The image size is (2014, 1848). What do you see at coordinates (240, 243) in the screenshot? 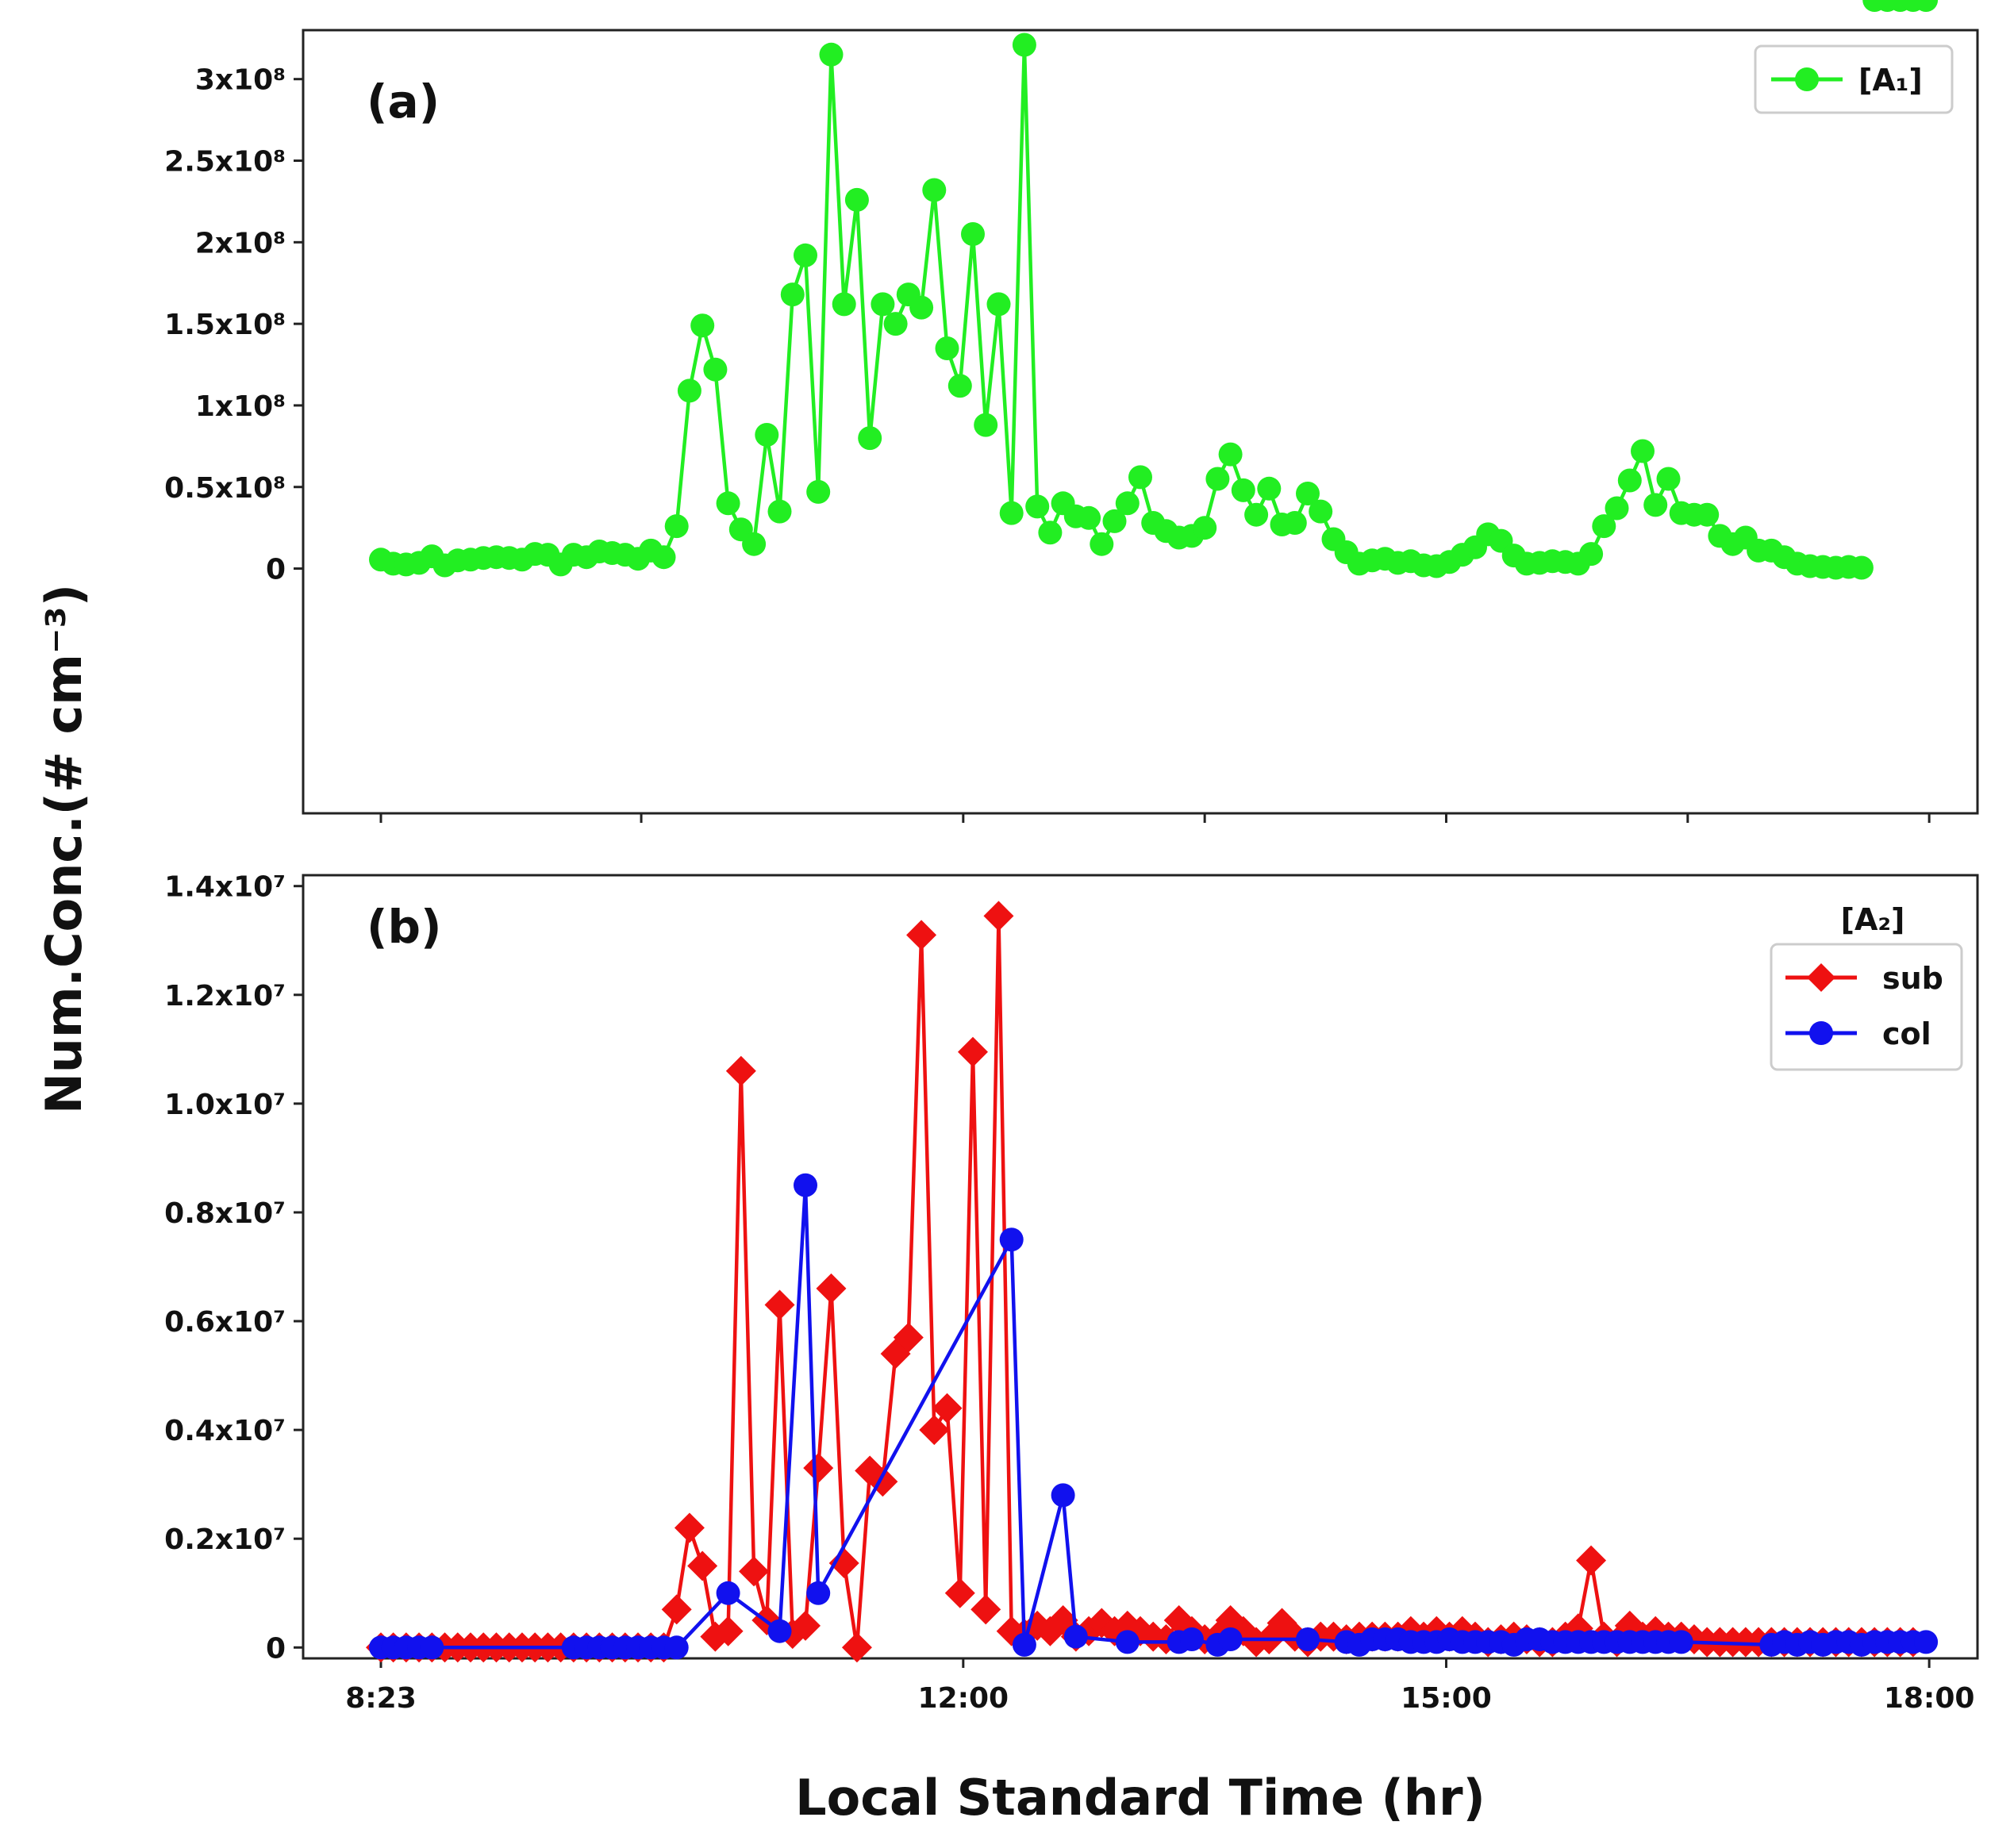
I see `y-tick-label: 2x10⁸` at bounding box center [240, 243].